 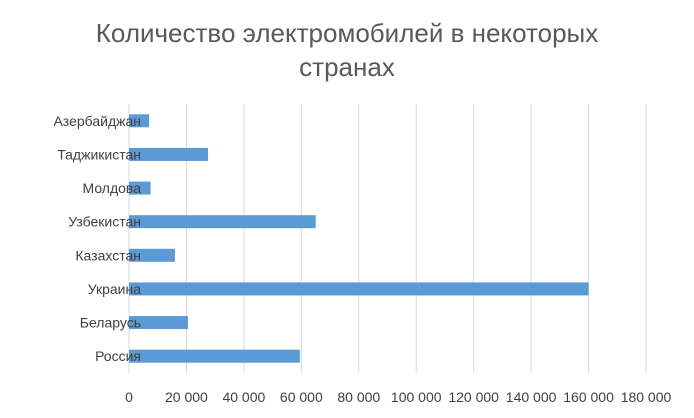 What do you see at coordinates (416, 397) in the screenshot?
I see `x-tick-label: 100 000` at bounding box center [416, 397].